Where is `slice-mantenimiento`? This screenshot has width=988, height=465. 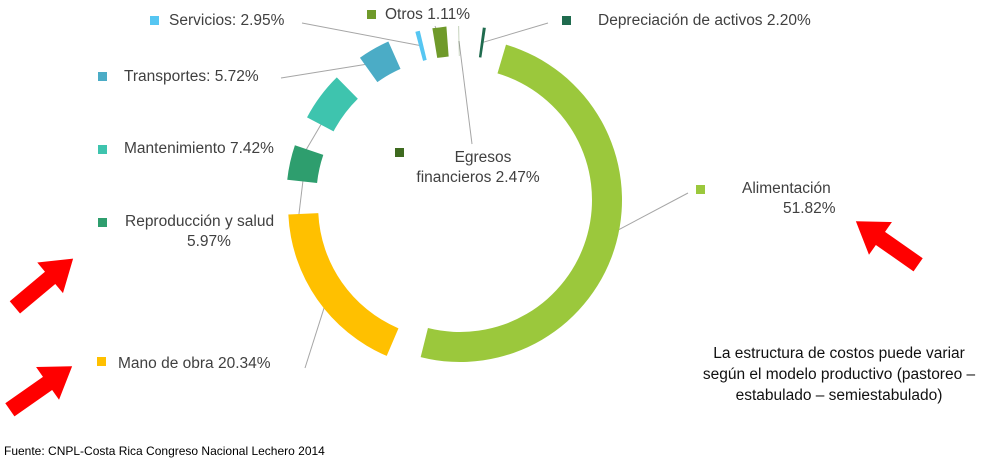 slice-mantenimiento is located at coordinates (332, 104).